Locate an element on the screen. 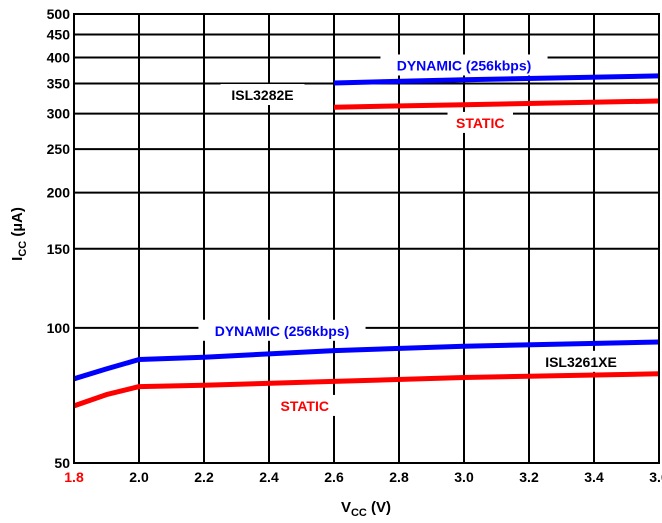 This screenshot has height=523, width=662. y-tick-label: 50 is located at coordinates (62, 463).